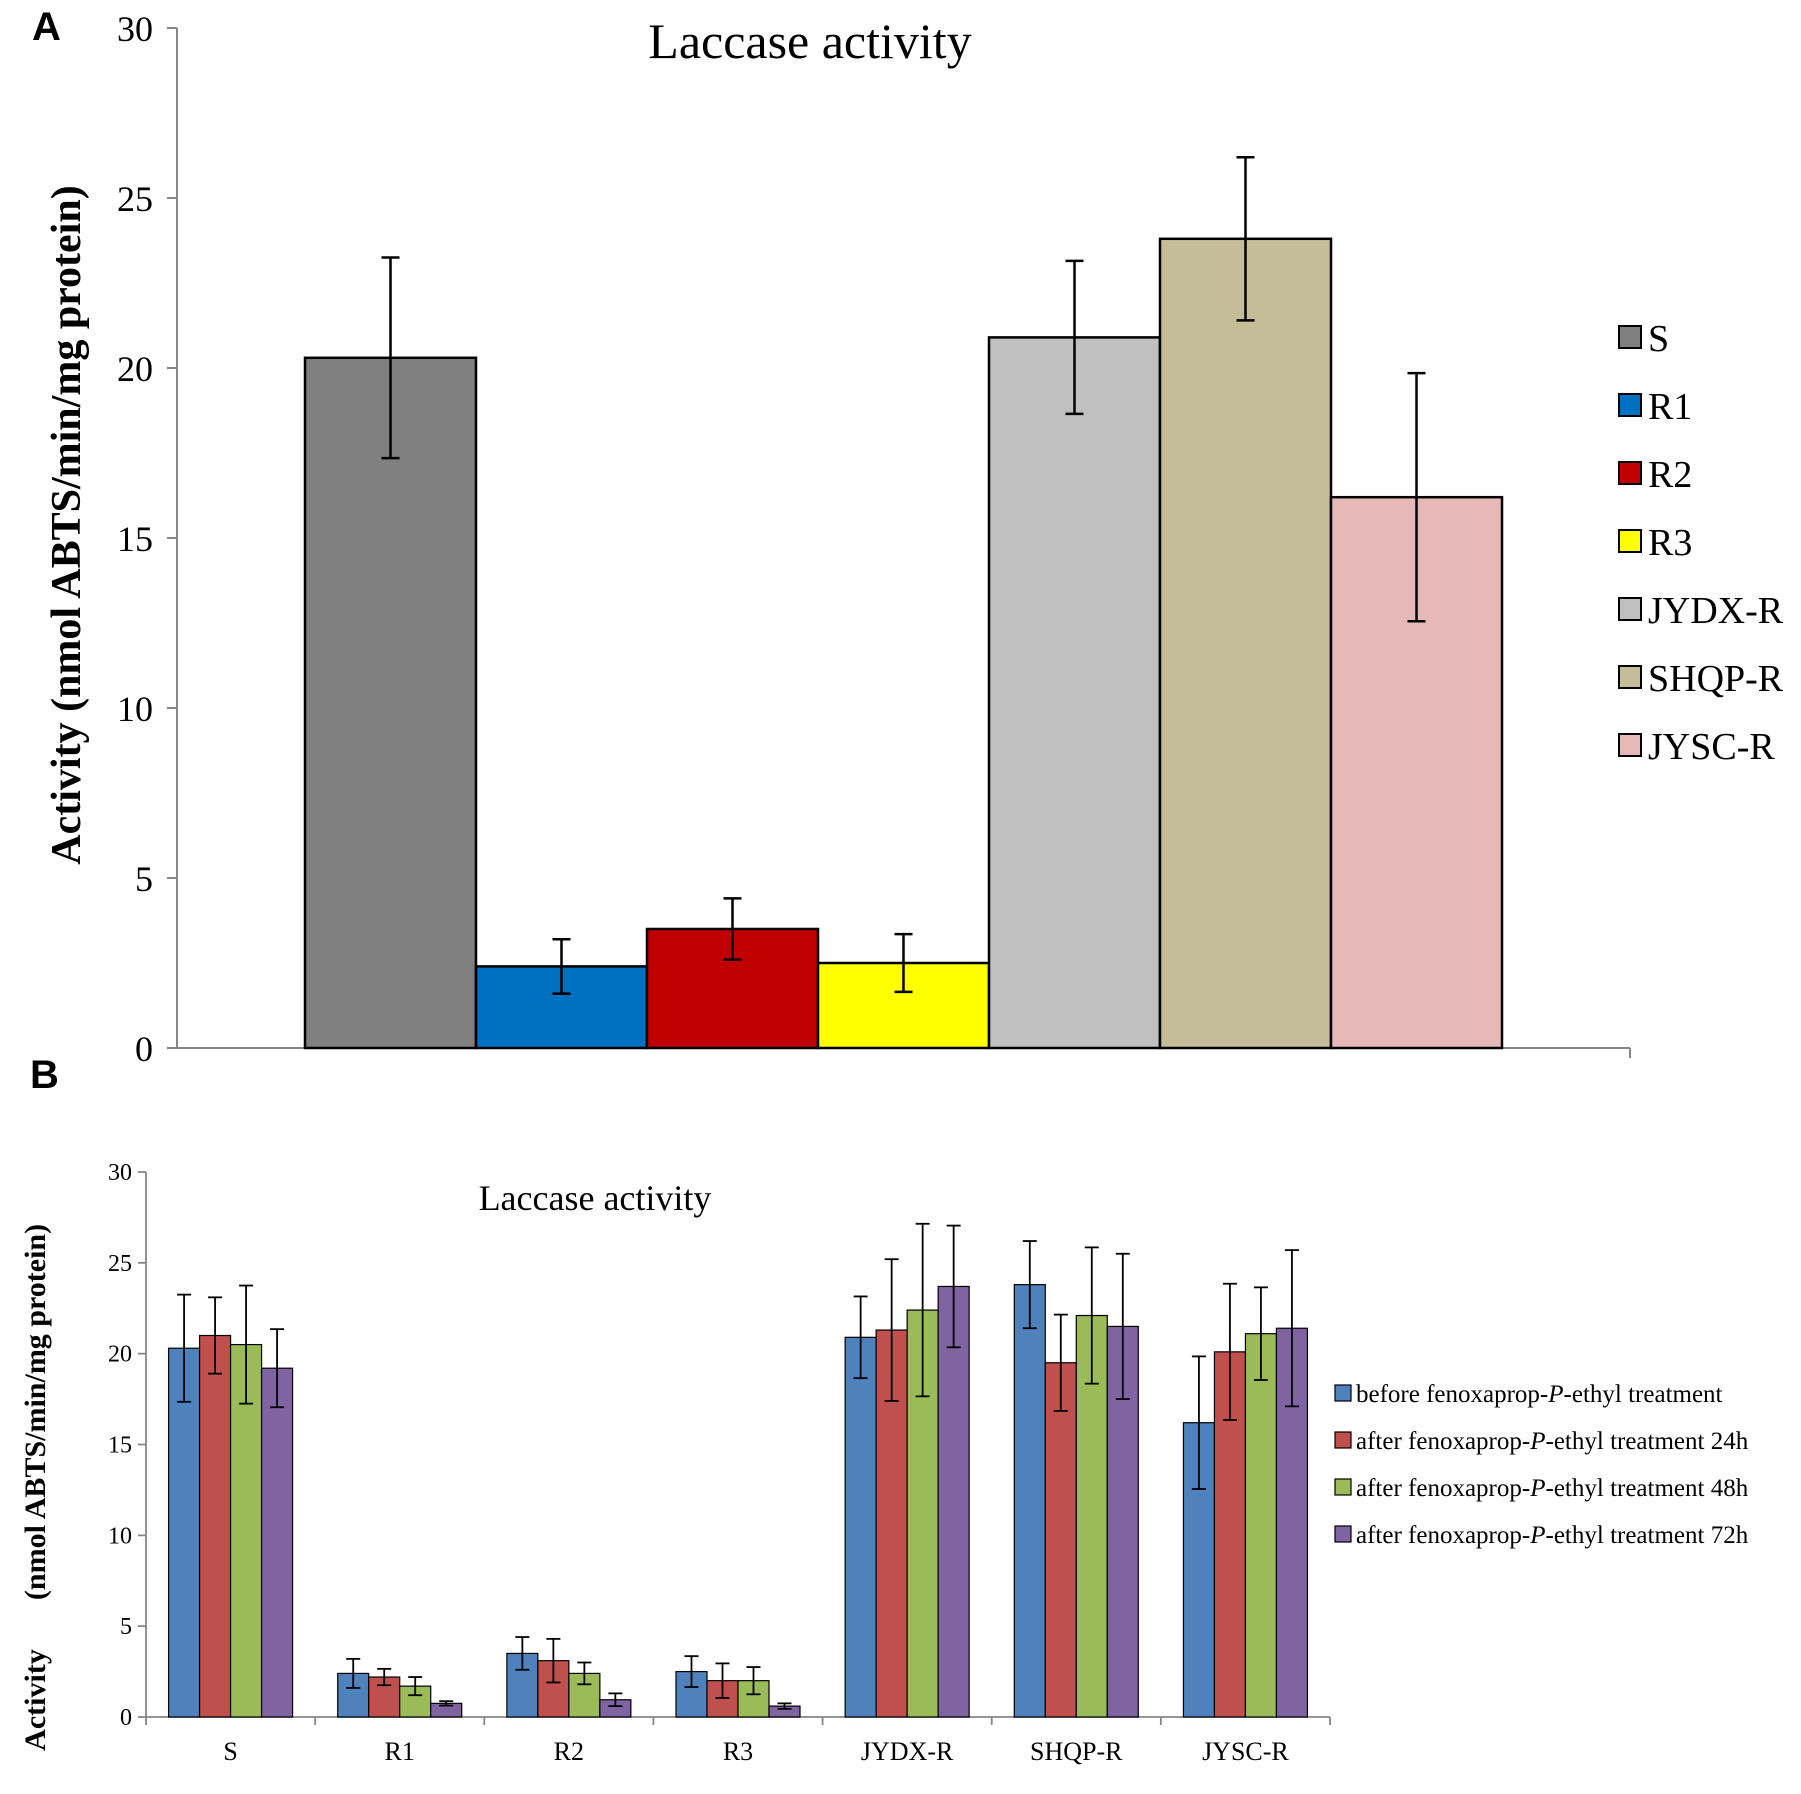 The height and width of the screenshot is (1794, 1801). Describe the element at coordinates (230, 1751) in the screenshot. I see `panel-b-x-tick-label: S` at that location.